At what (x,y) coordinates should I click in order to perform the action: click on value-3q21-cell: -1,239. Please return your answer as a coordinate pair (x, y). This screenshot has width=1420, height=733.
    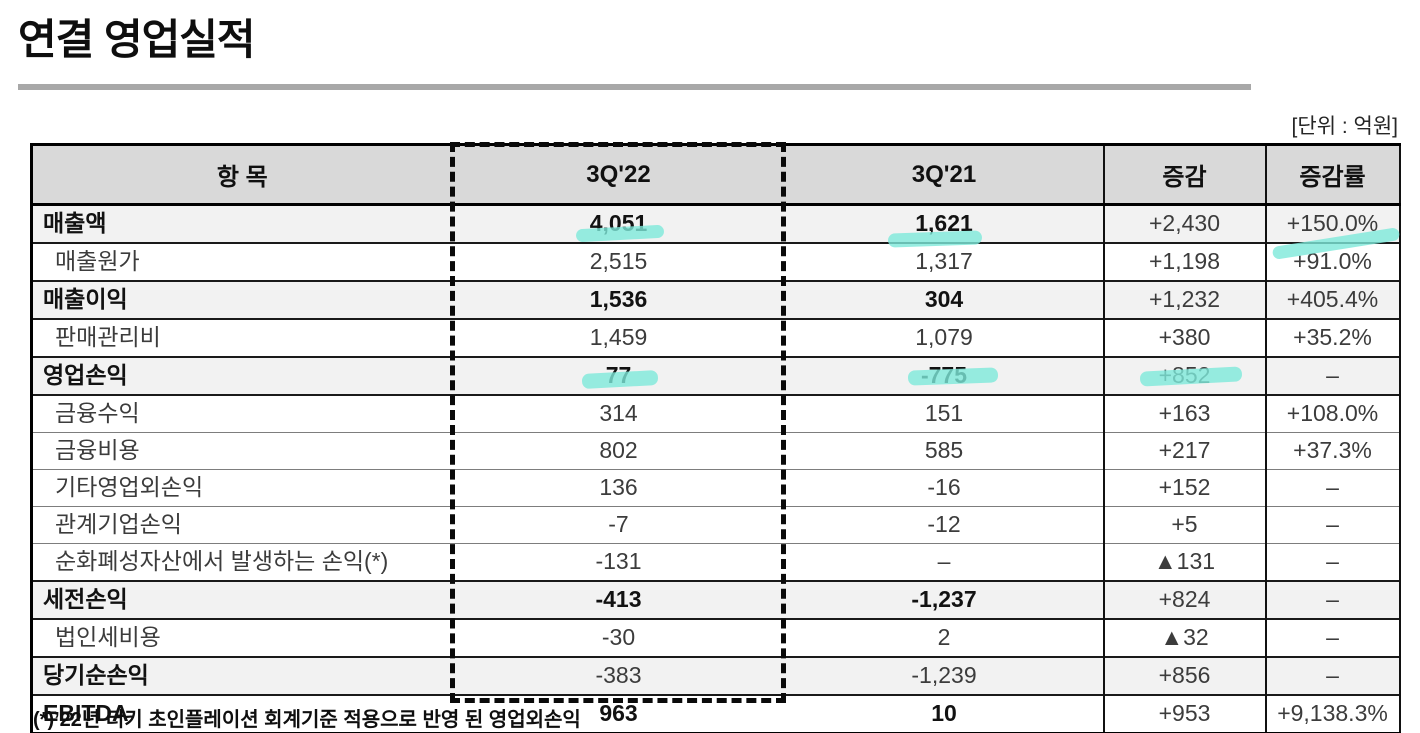
    Looking at the image, I should click on (944, 675).